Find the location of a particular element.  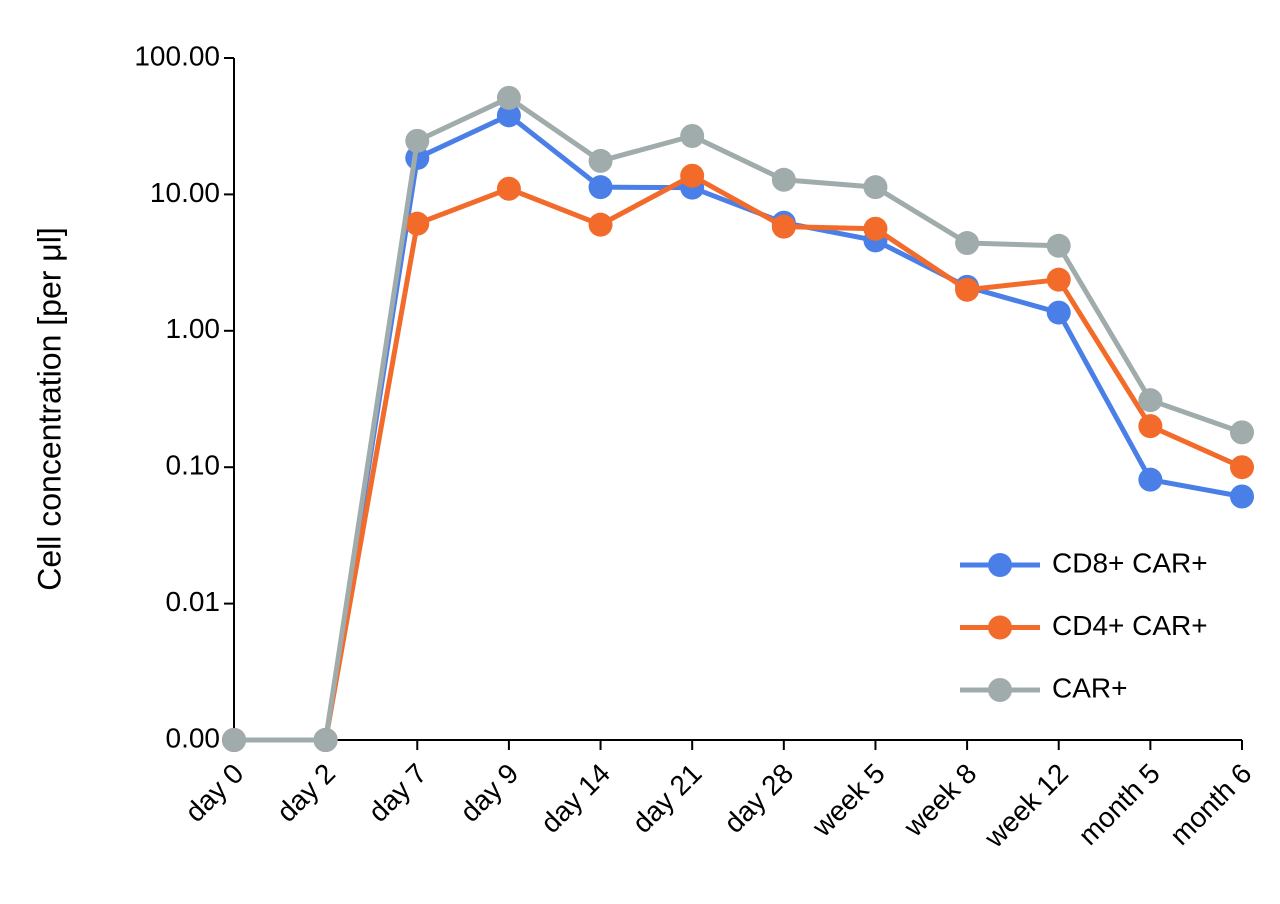

x-tick-label: day 7 is located at coordinates (397, 793).